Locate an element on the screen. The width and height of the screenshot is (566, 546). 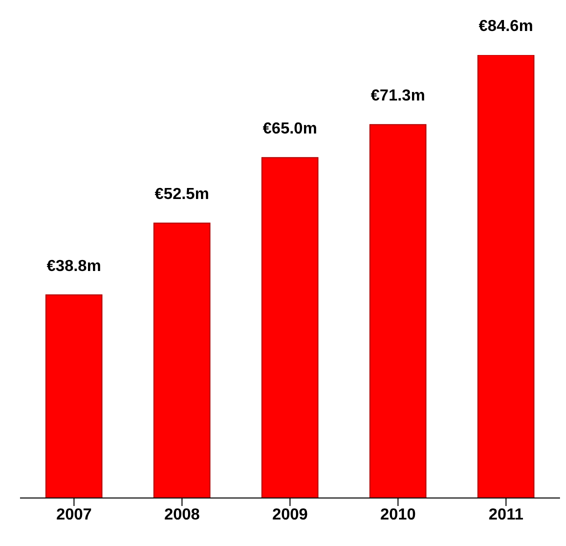
x-tick-label: 2009 is located at coordinates (290, 515).